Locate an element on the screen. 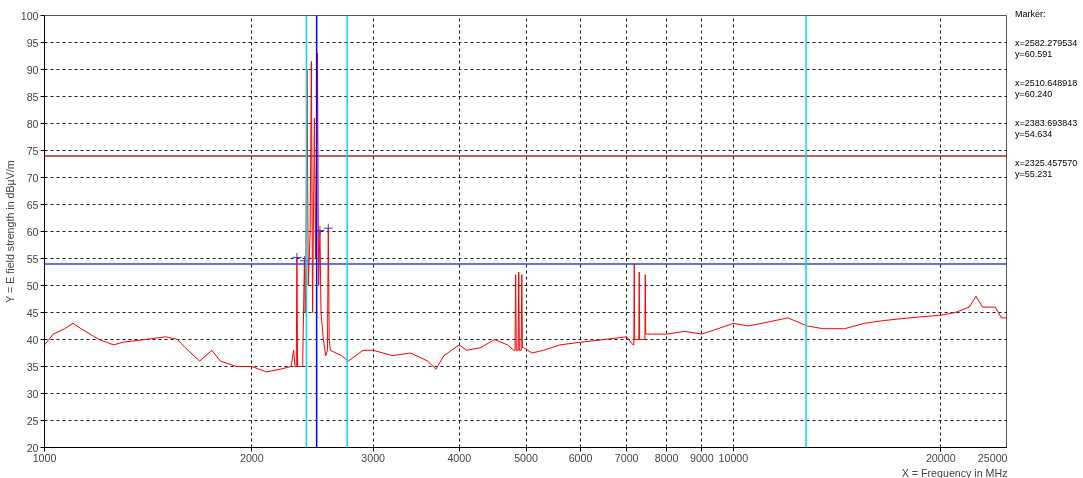 Image resolution: width=1083 pixels, height=478 pixels. y-tick-label: 50 is located at coordinates (32, 285).